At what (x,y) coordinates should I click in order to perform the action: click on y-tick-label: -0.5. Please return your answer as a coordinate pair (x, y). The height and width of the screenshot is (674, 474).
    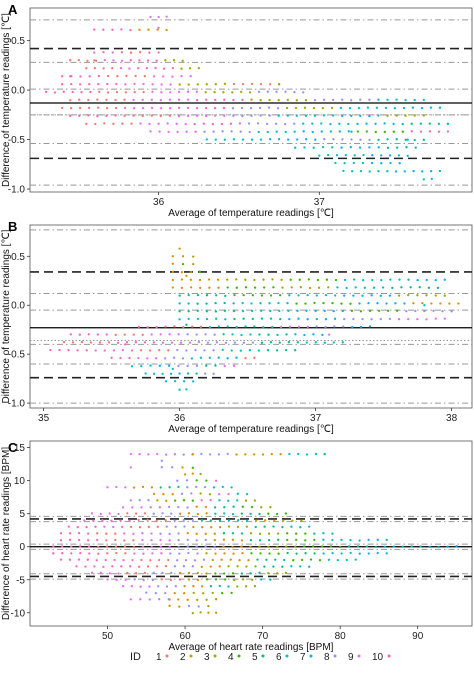
    Looking at the image, I should click on (17, 140).